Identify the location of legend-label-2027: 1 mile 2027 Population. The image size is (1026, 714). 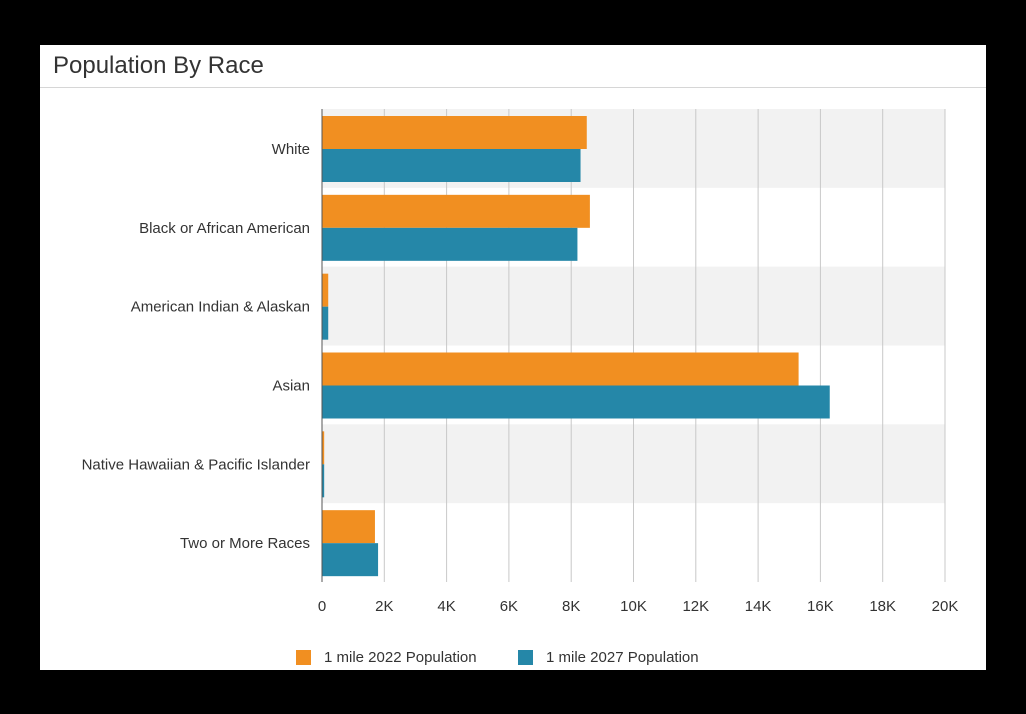
(622, 657).